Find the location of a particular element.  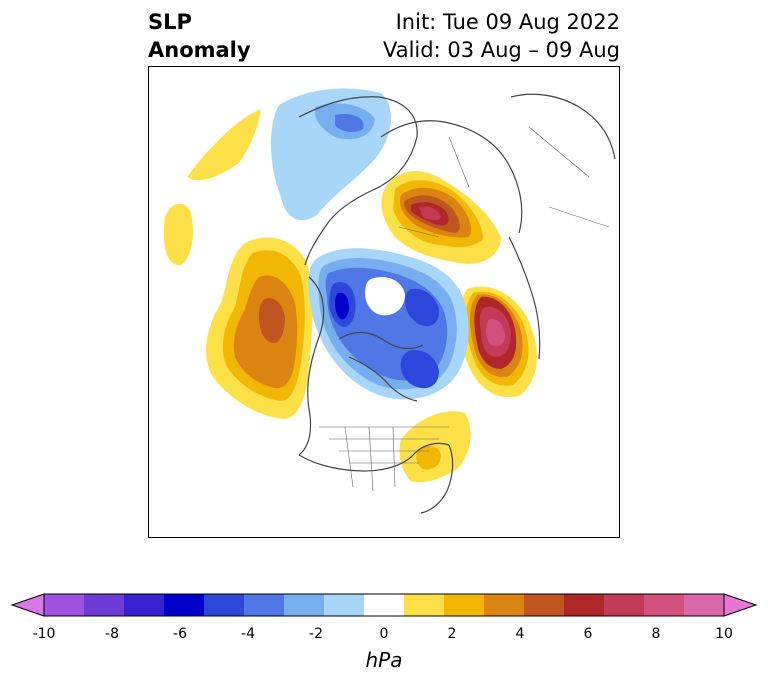

anomaly-contour-pole-hole is located at coordinates (385, 296).